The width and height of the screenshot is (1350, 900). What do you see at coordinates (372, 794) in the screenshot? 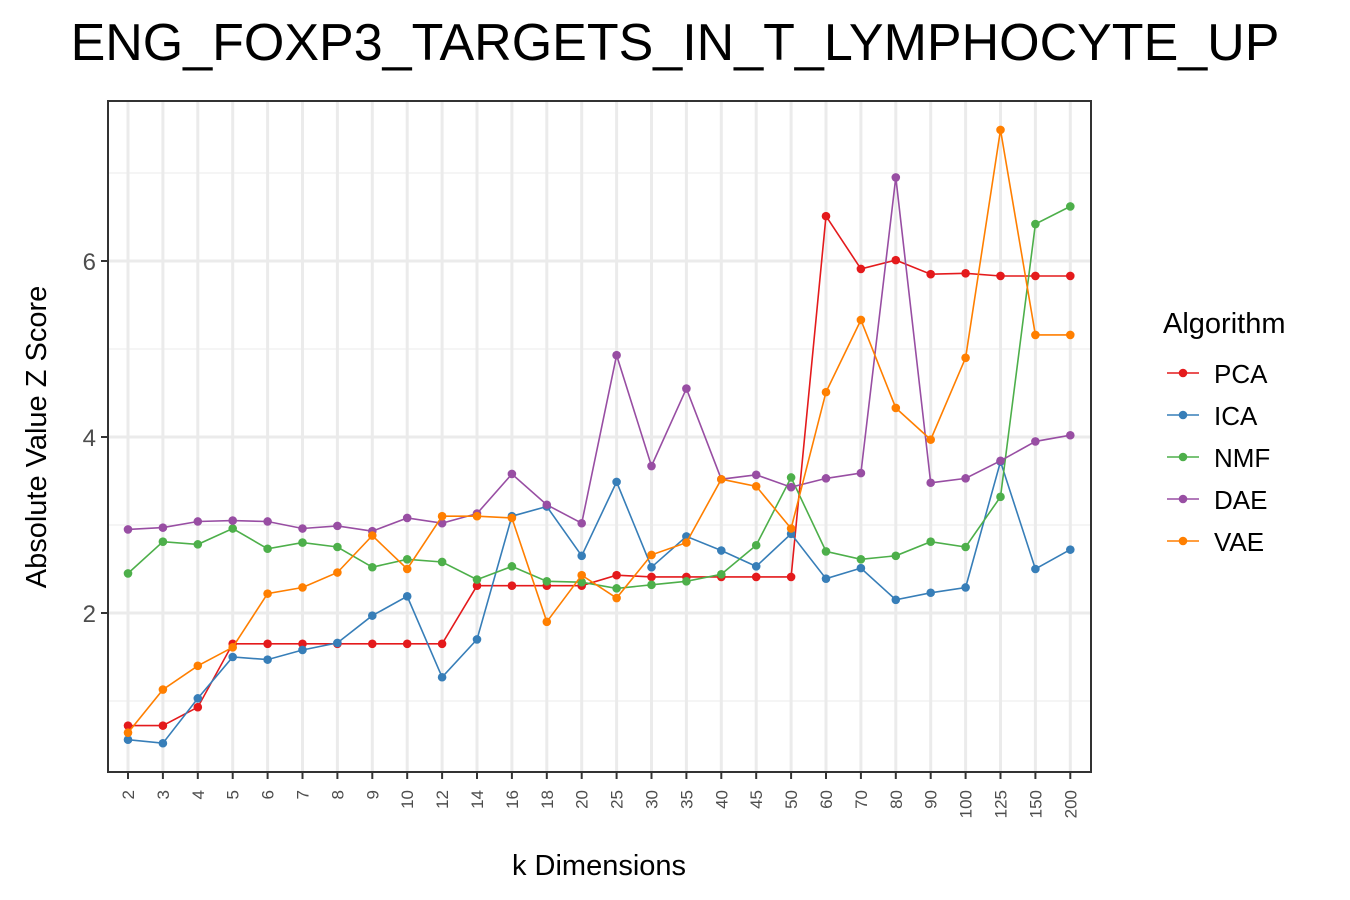
I see `x-tick-label: 9` at bounding box center [372, 794].